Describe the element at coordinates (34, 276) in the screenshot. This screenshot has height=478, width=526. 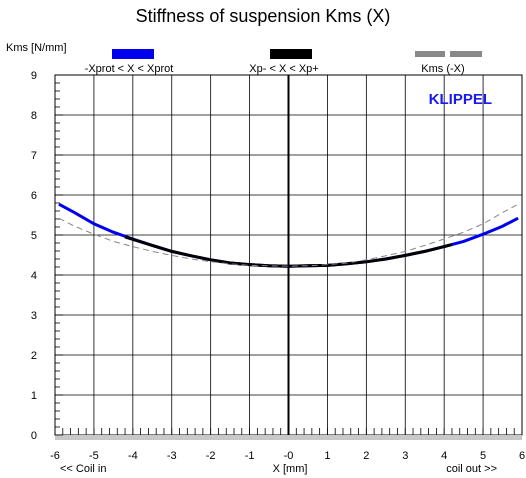
I see `y-tick-label: 4` at that location.